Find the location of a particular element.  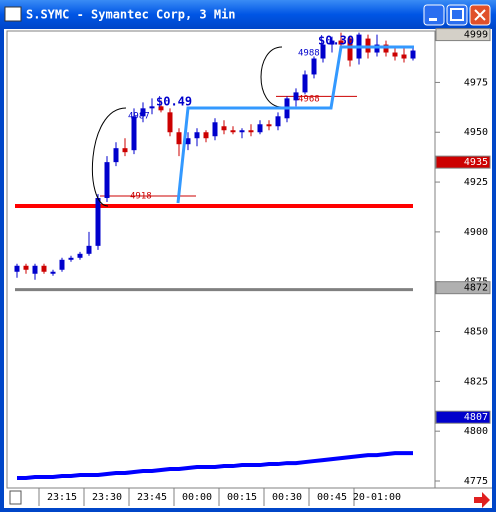

y-tick-label: 4950 is located at coordinates (476, 132).